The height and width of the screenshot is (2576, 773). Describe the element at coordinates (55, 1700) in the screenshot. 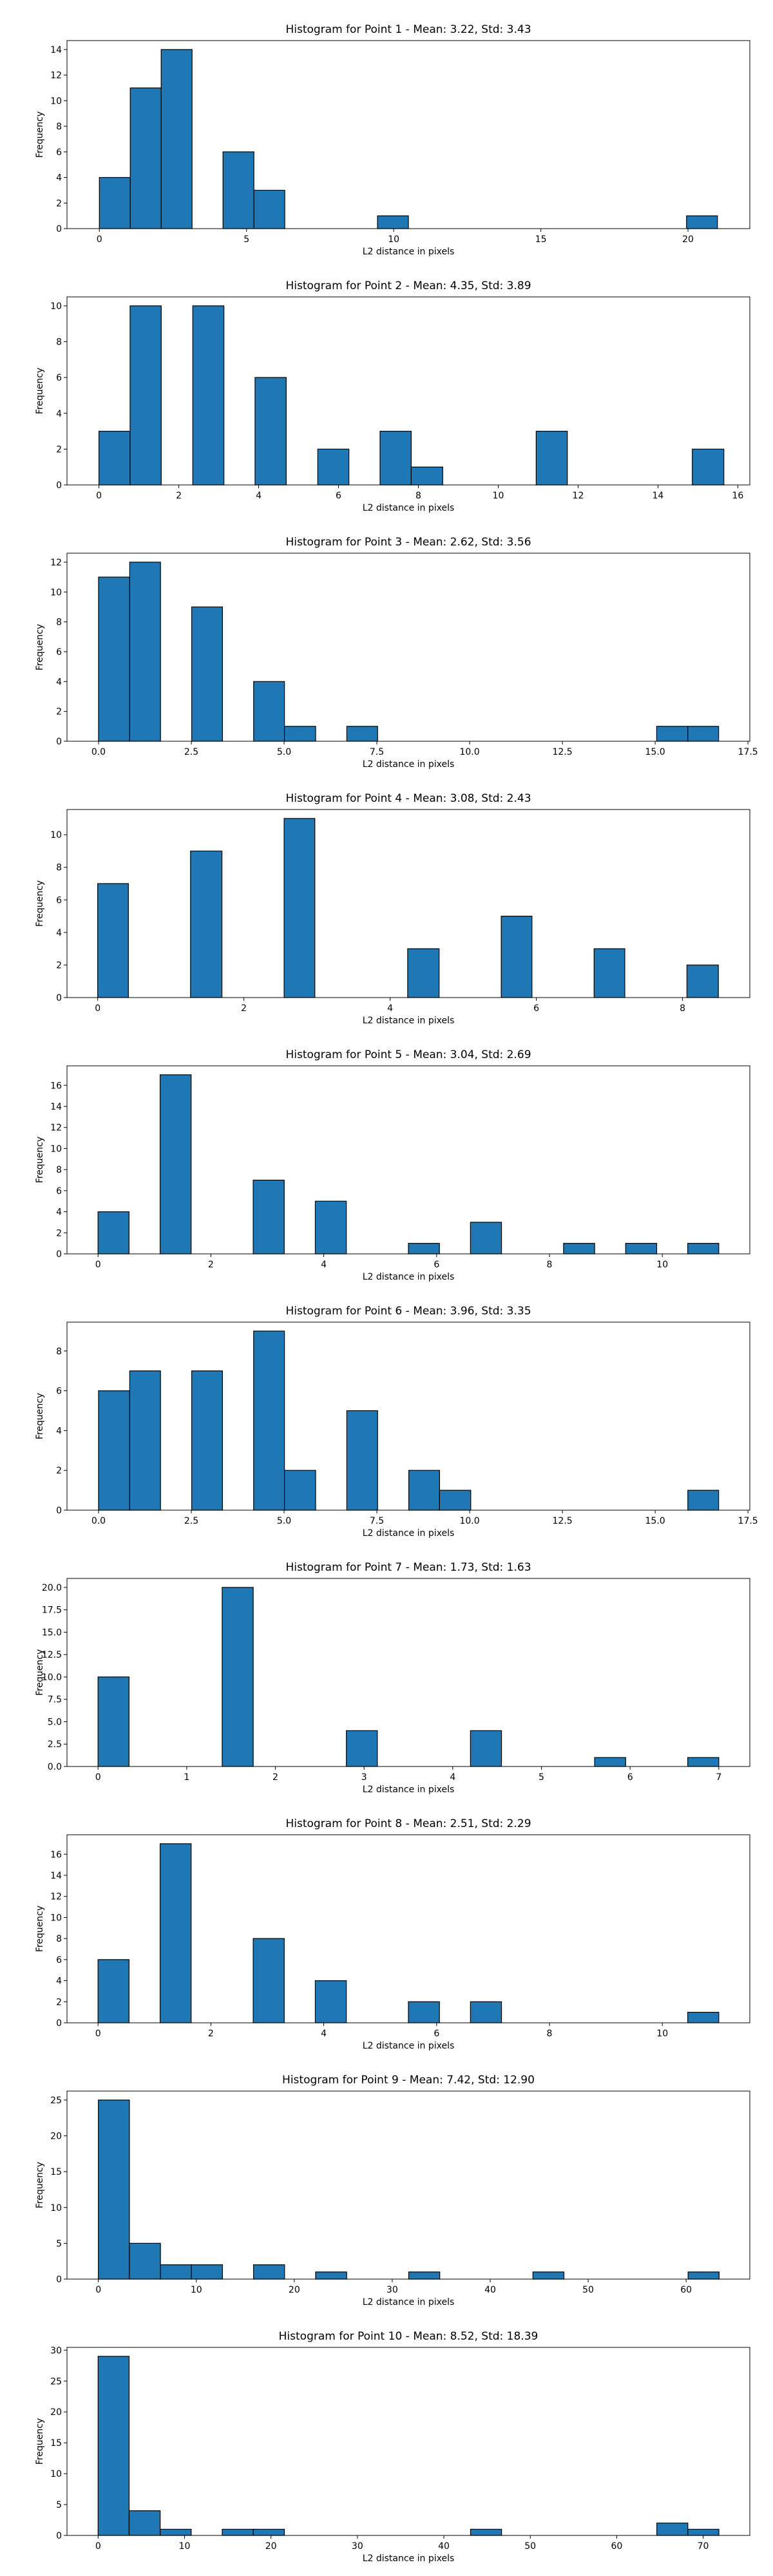

I see `y-tick-label: 7.5` at that location.